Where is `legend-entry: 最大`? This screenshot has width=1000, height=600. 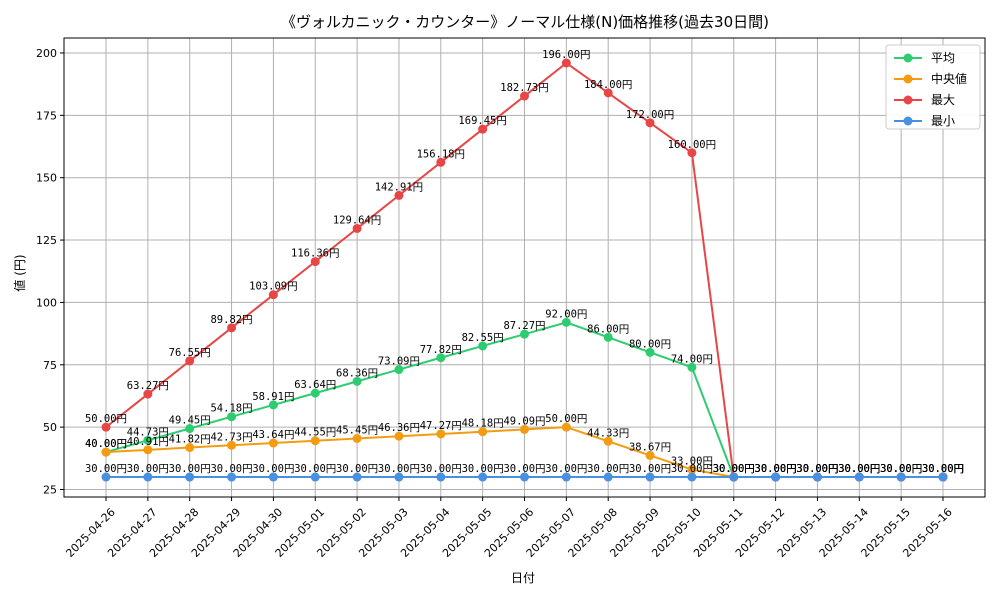 legend-entry: 最大 is located at coordinates (943, 100).